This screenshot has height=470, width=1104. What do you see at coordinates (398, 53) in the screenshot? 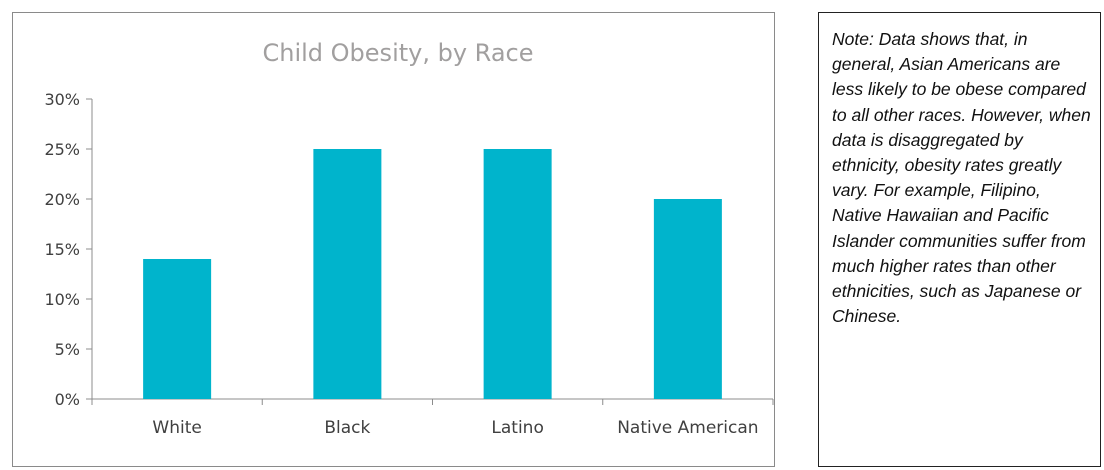
I see `chart-title: Child Obesity, by Race` at bounding box center [398, 53].